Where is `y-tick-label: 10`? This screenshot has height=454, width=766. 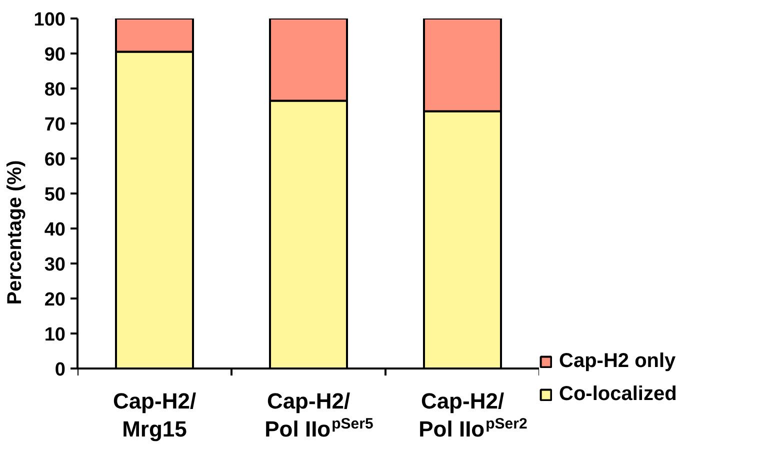
y-tick-label: 10 is located at coordinates (55, 335).